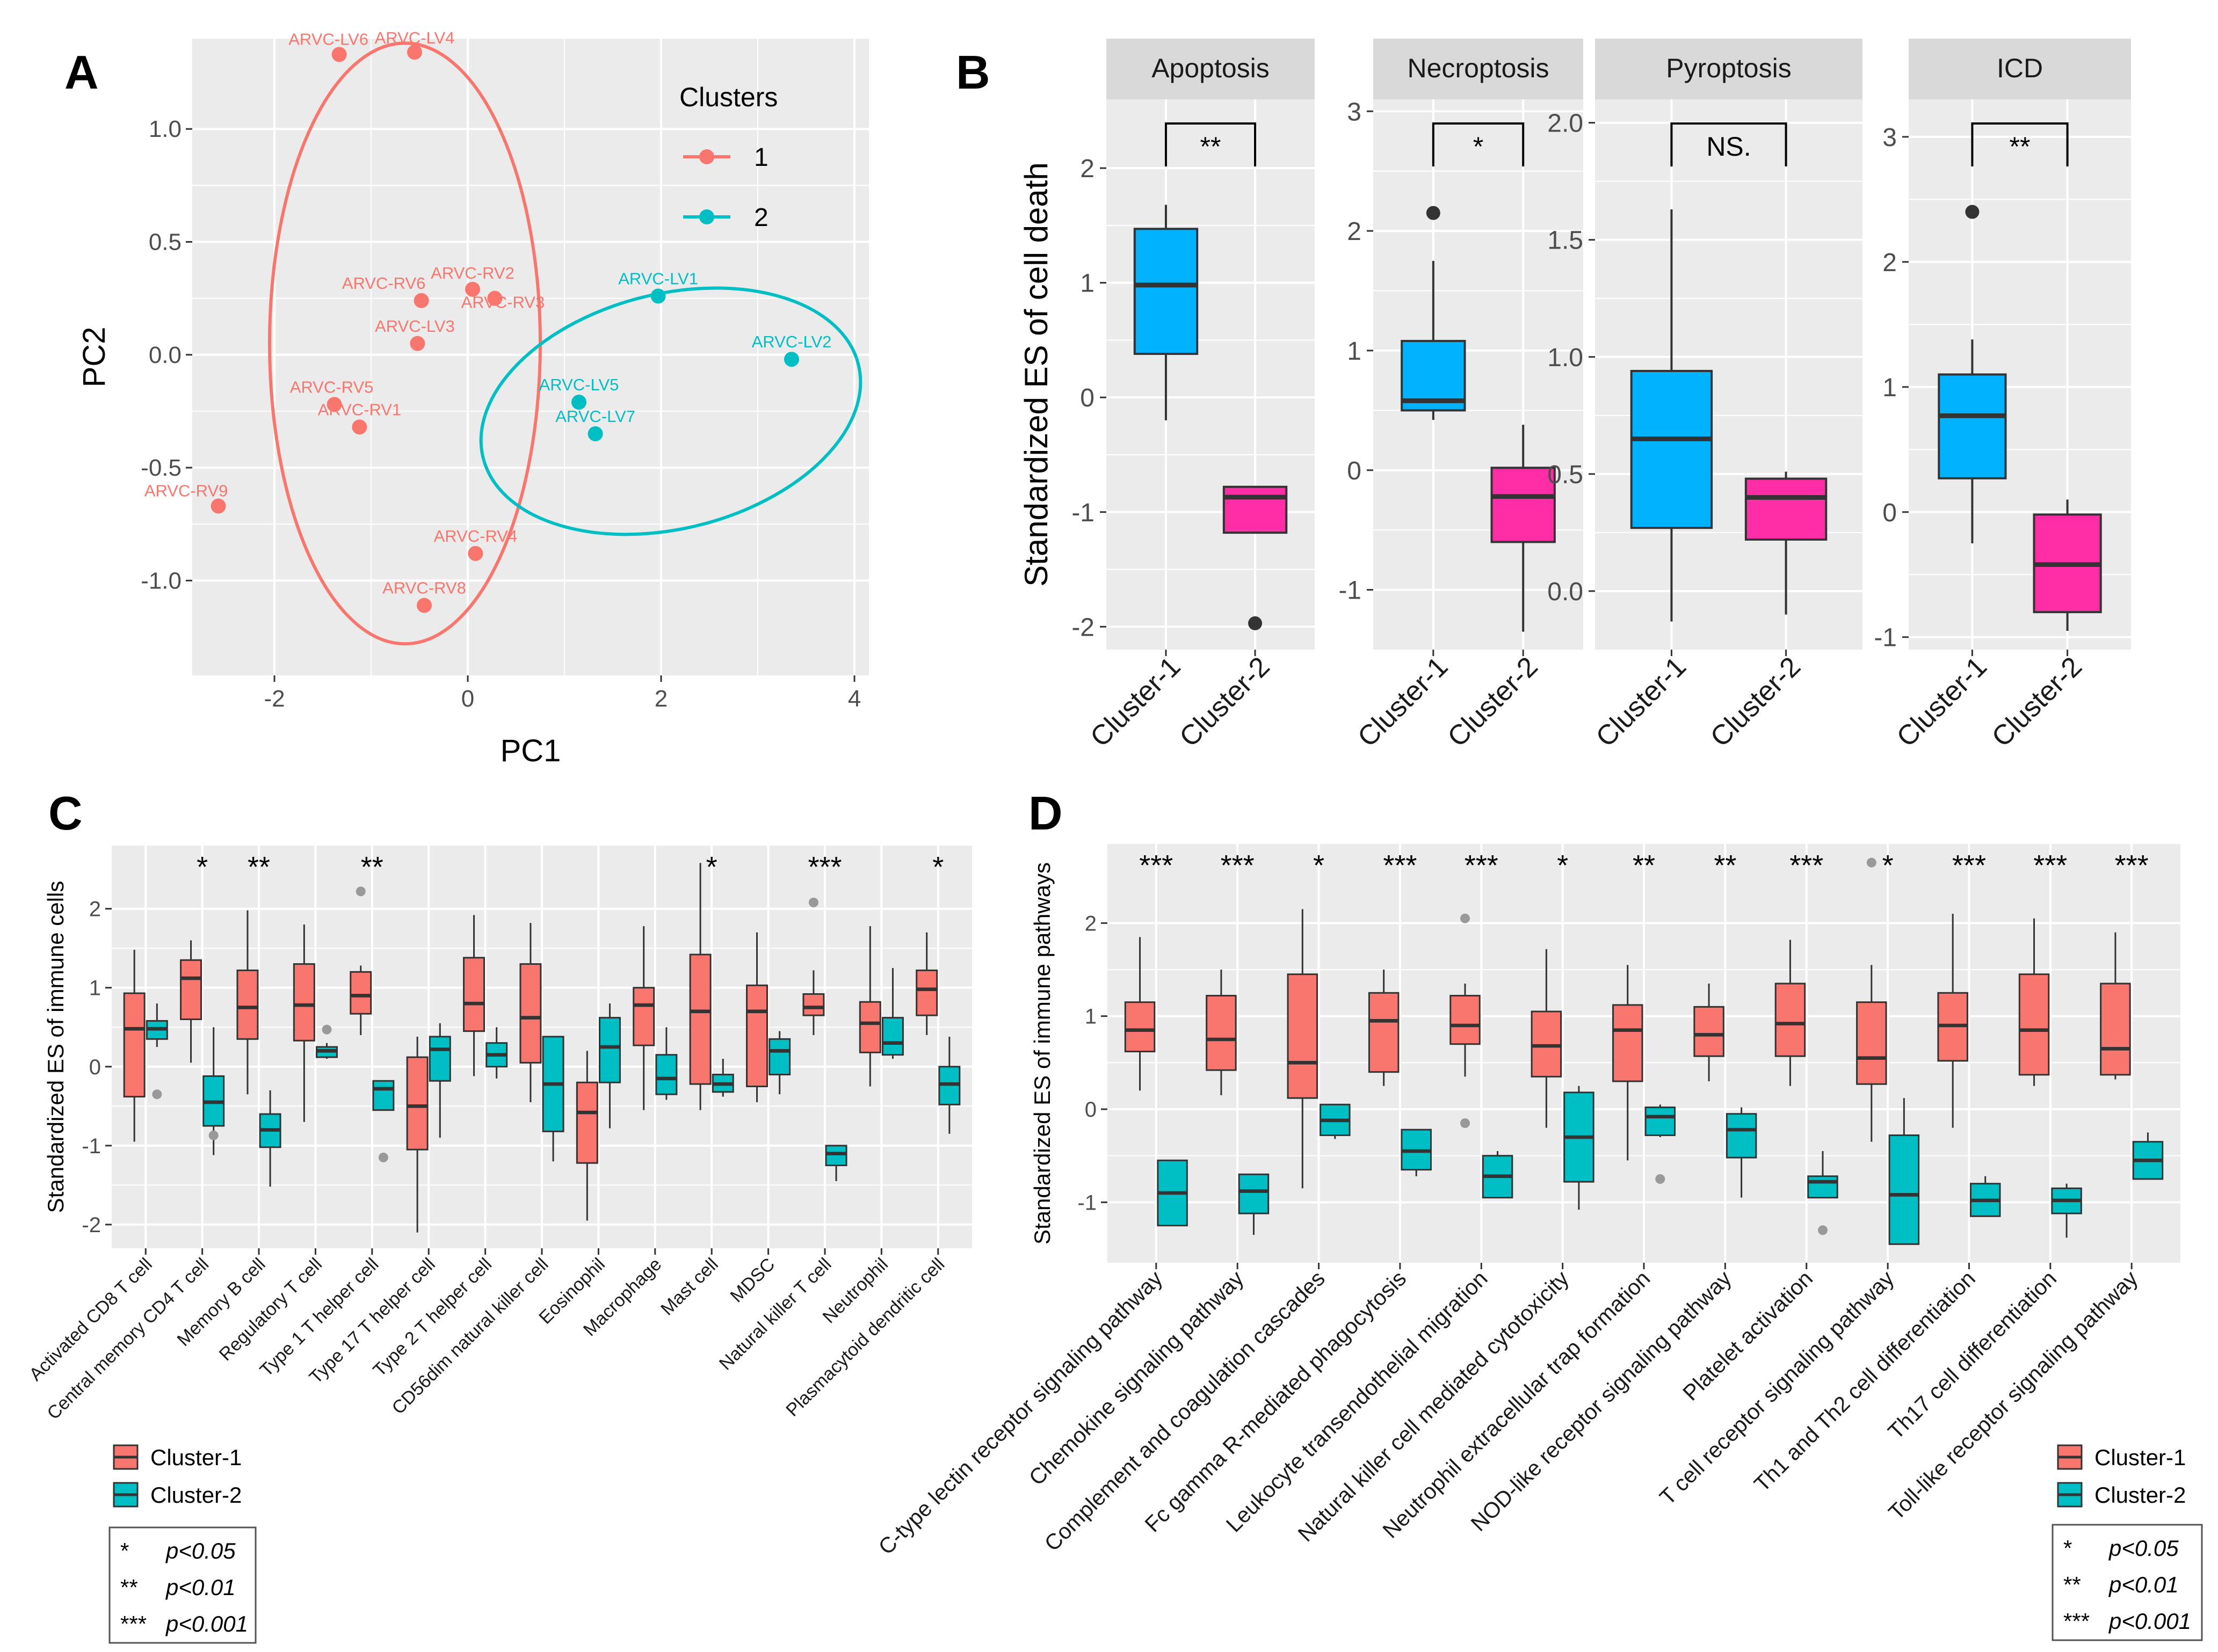  Describe the element at coordinates (2140, 1458) in the screenshot. I see `legend-label: Cluster-1` at that location.